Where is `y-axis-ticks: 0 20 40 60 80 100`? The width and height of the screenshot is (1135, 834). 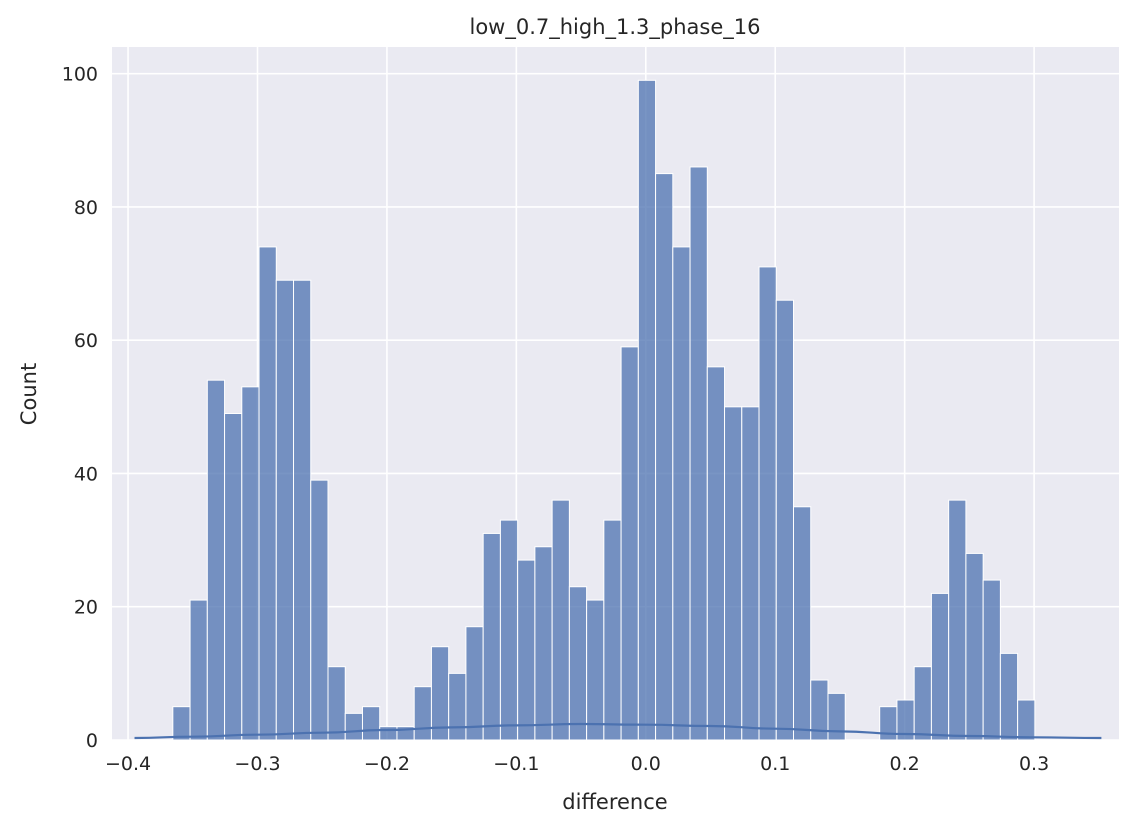 y-axis-ticks: 0 20 40 60 80 100 is located at coordinates (80, 408).